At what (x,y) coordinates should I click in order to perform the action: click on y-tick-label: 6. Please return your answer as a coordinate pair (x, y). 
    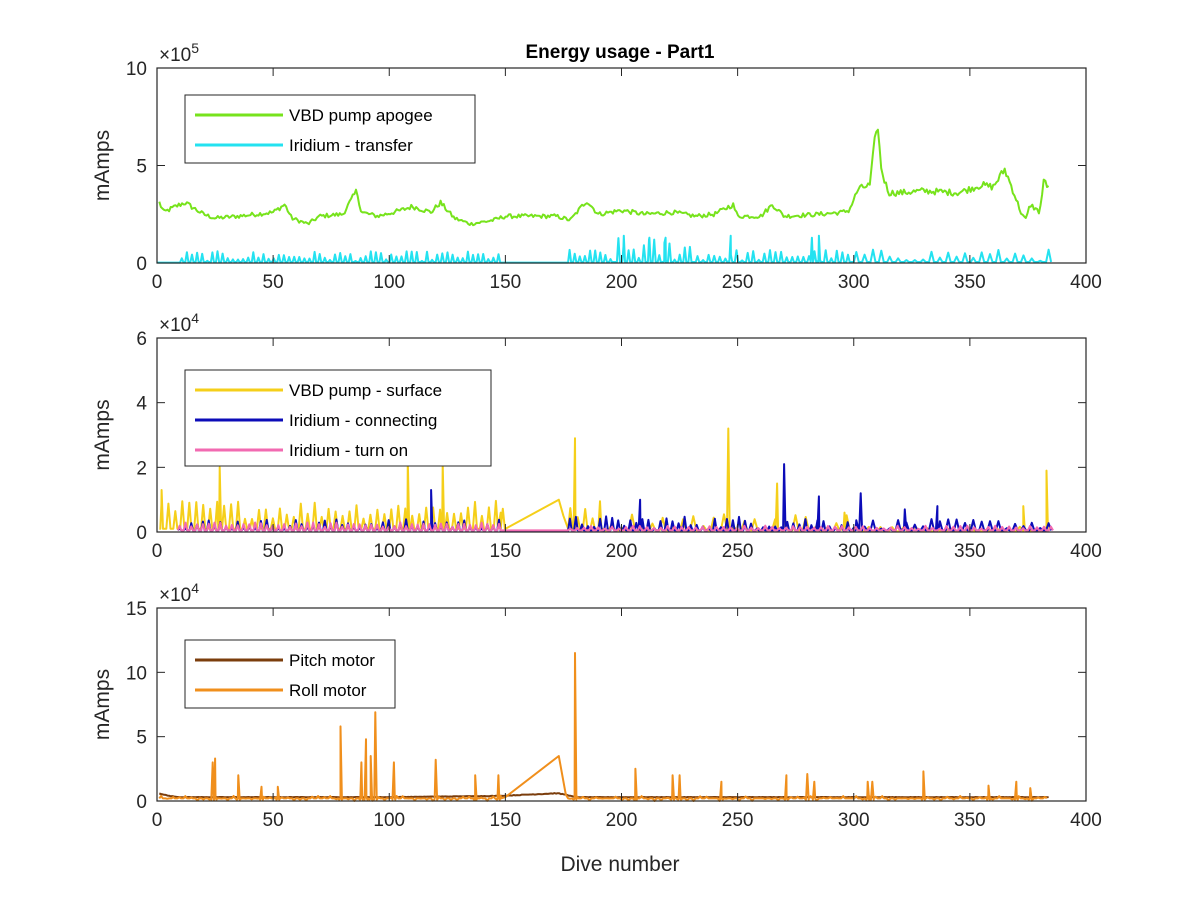
    Looking at the image, I should click on (141, 339).